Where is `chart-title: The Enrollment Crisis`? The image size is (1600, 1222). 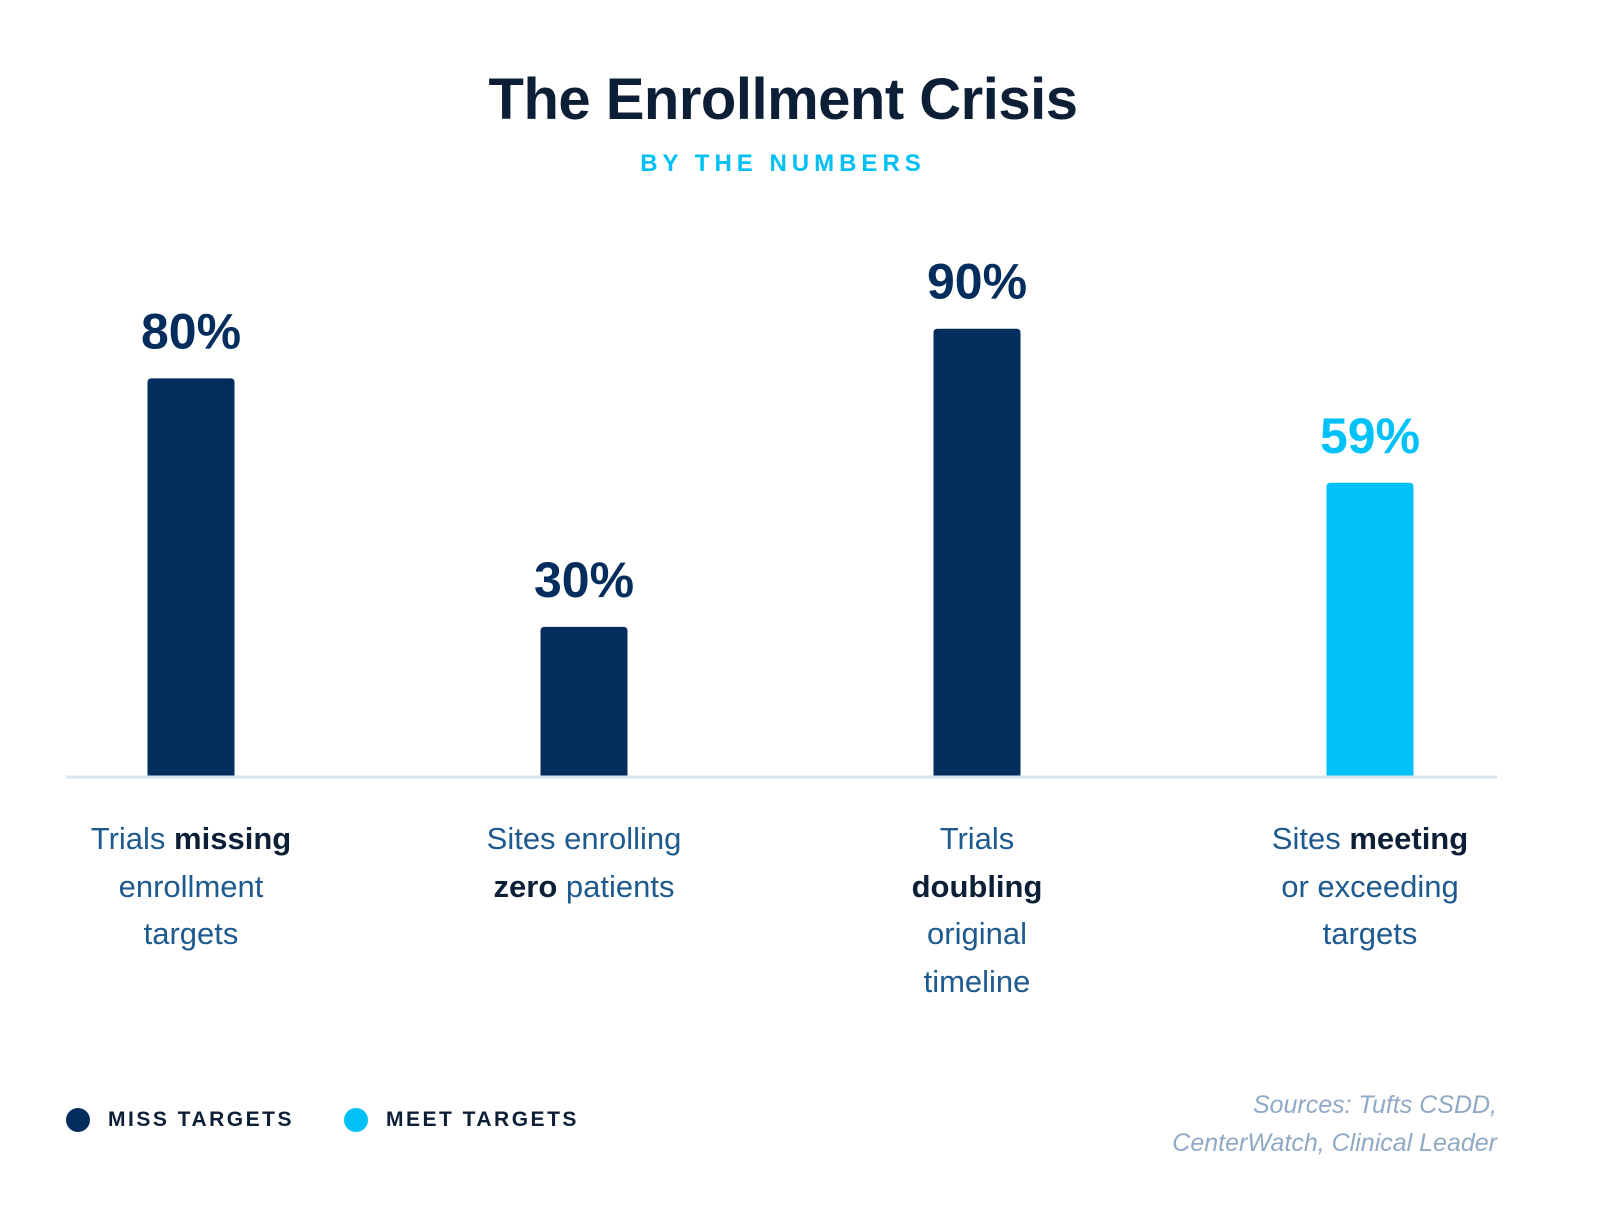
chart-title: The Enrollment Crisis is located at coordinates (783, 99).